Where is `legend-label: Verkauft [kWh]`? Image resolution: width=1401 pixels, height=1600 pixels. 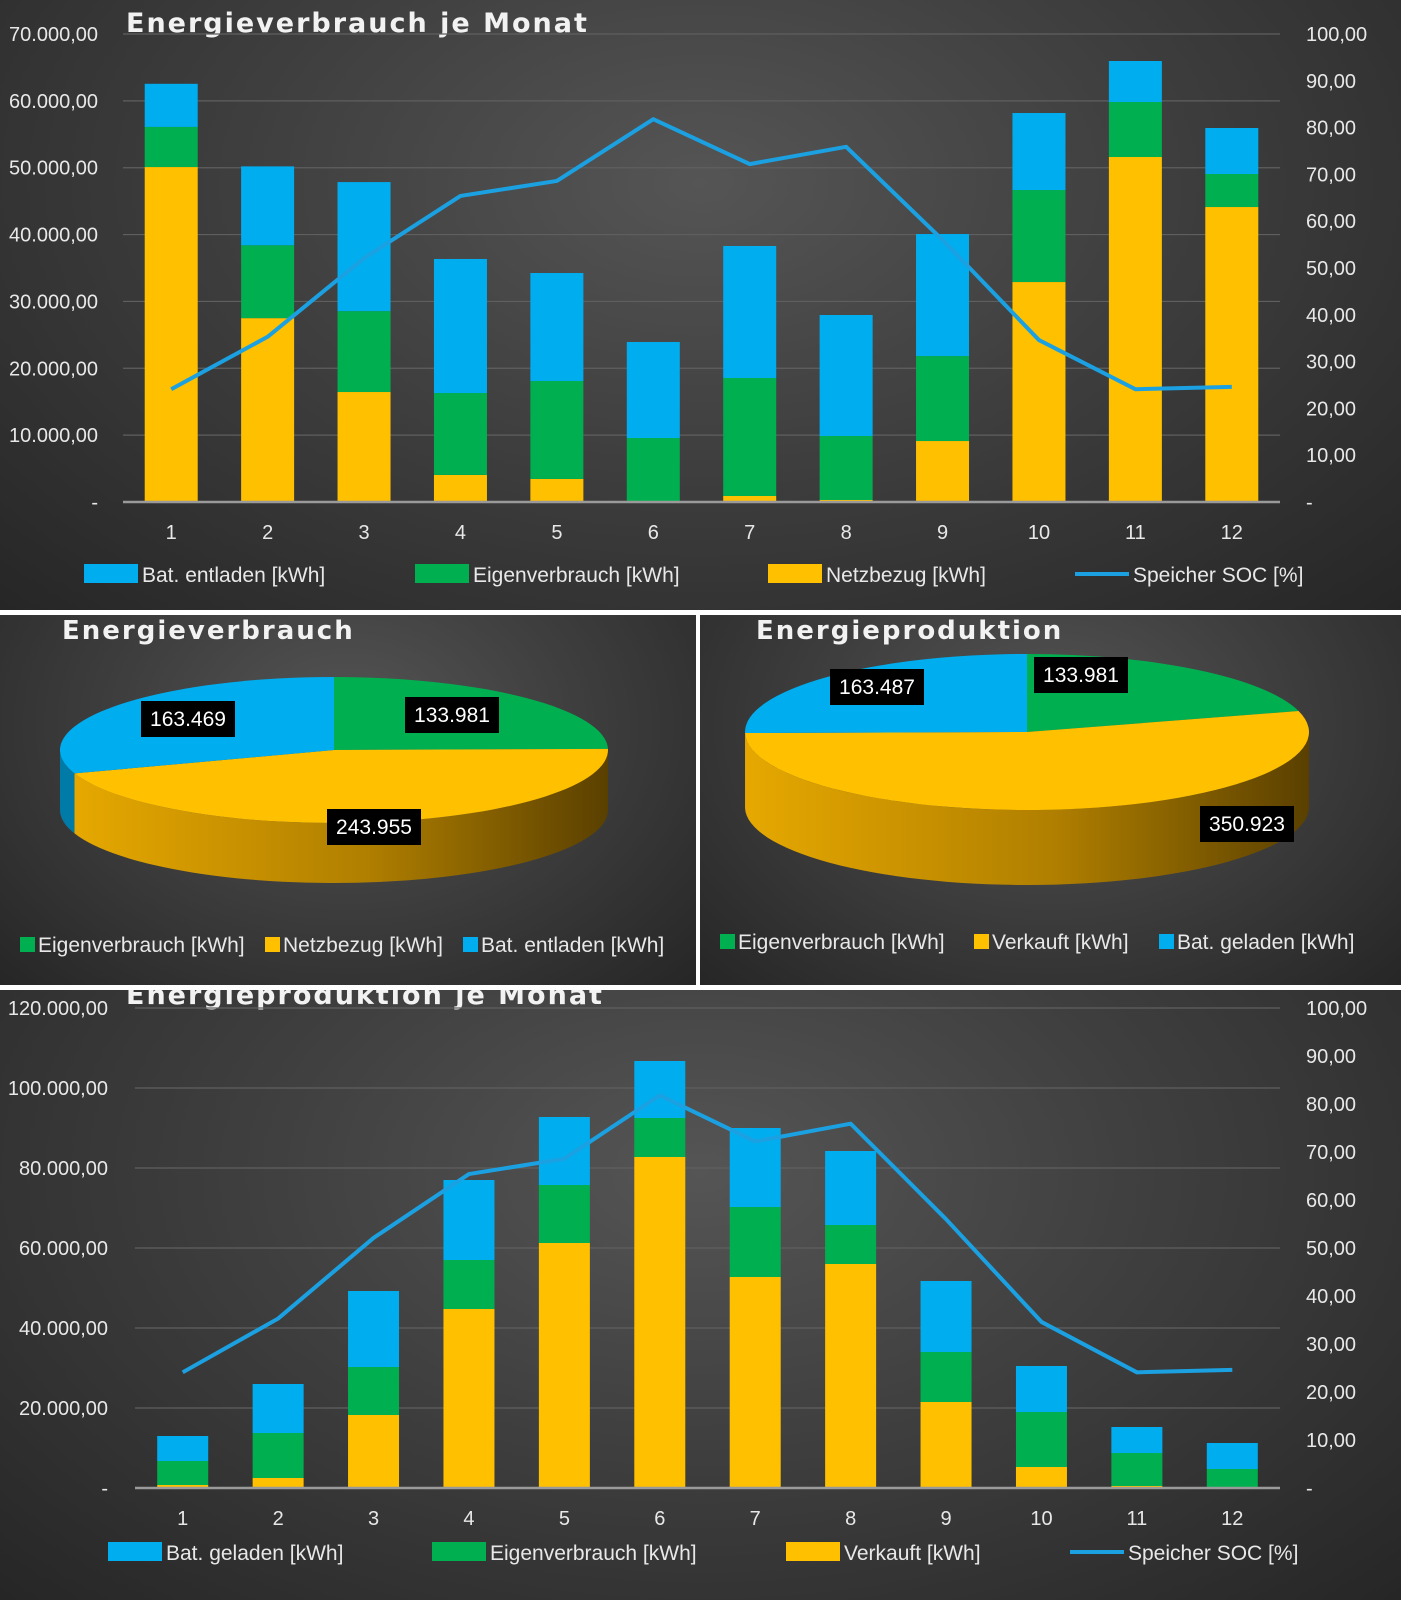
legend-label: Verkauft [kWh] is located at coordinates (1060, 942).